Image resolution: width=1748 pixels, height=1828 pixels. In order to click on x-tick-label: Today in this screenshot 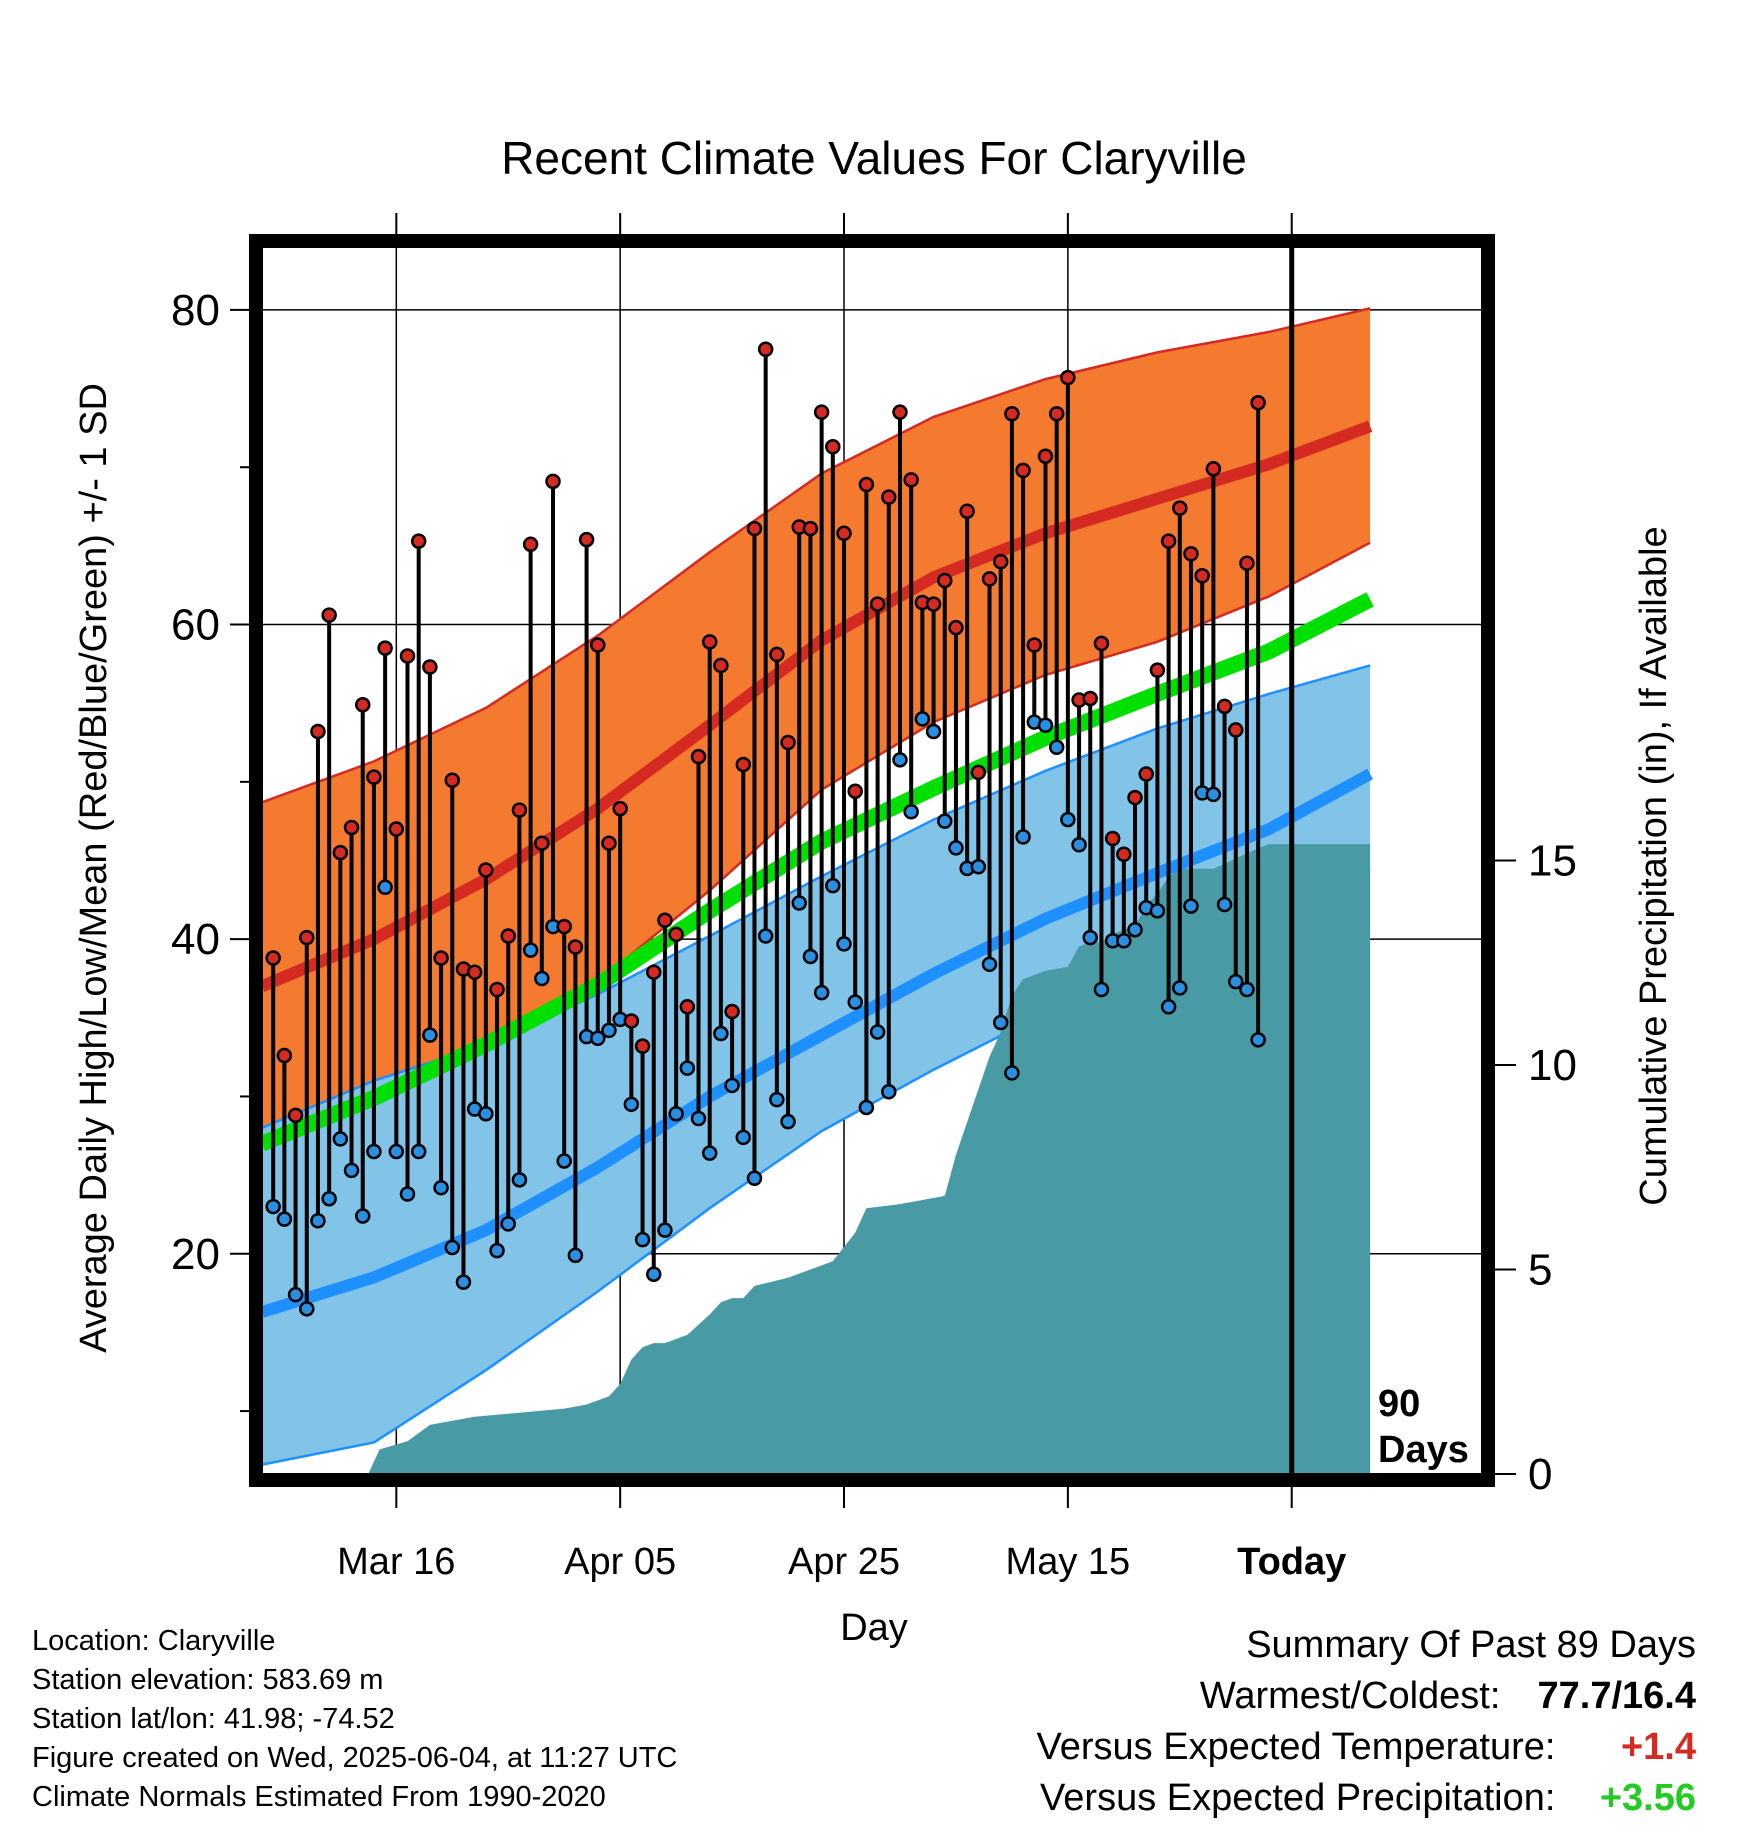, I will do `click(1291, 1562)`.